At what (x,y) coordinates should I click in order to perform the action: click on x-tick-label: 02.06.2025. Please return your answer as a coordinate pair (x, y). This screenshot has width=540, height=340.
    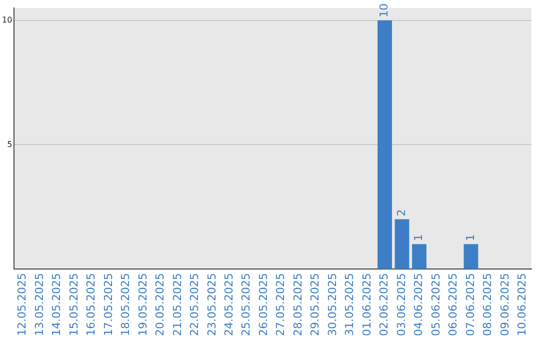
    Looking at the image, I should click on (384, 304).